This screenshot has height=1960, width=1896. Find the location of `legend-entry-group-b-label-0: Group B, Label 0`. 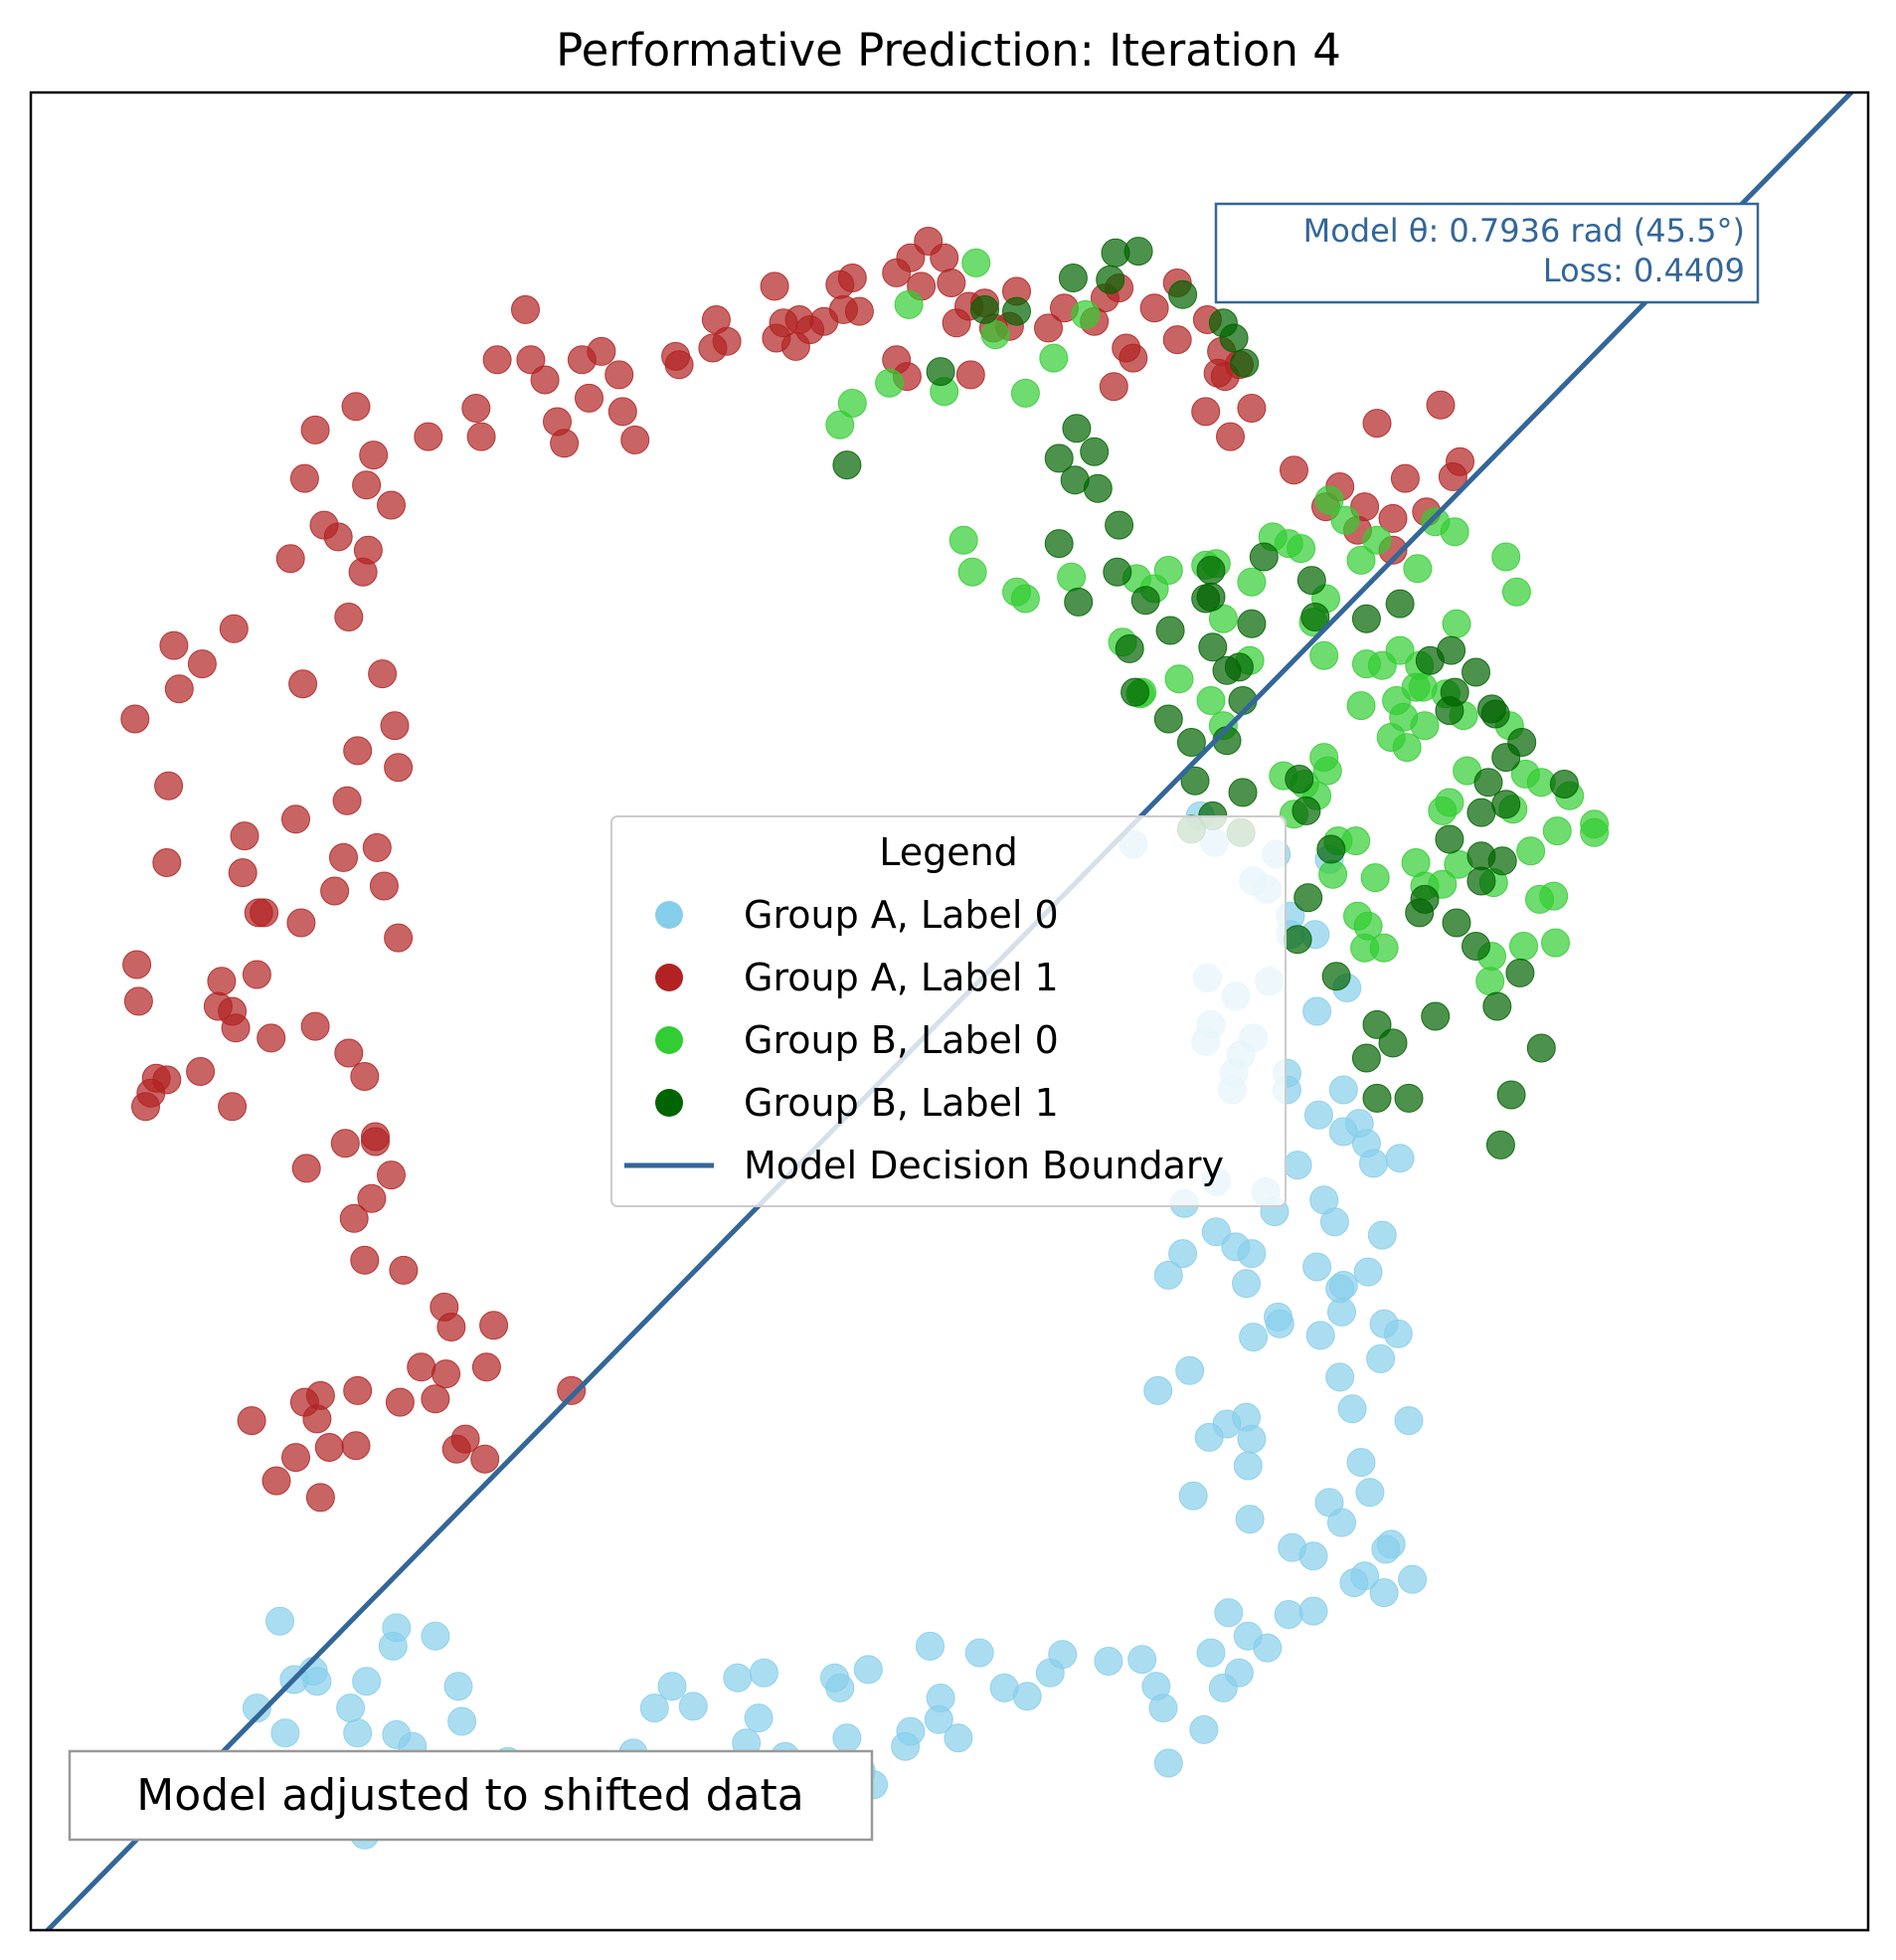

legend-entry-group-b-label-0: Group B, Label 0 is located at coordinates (857, 1040).